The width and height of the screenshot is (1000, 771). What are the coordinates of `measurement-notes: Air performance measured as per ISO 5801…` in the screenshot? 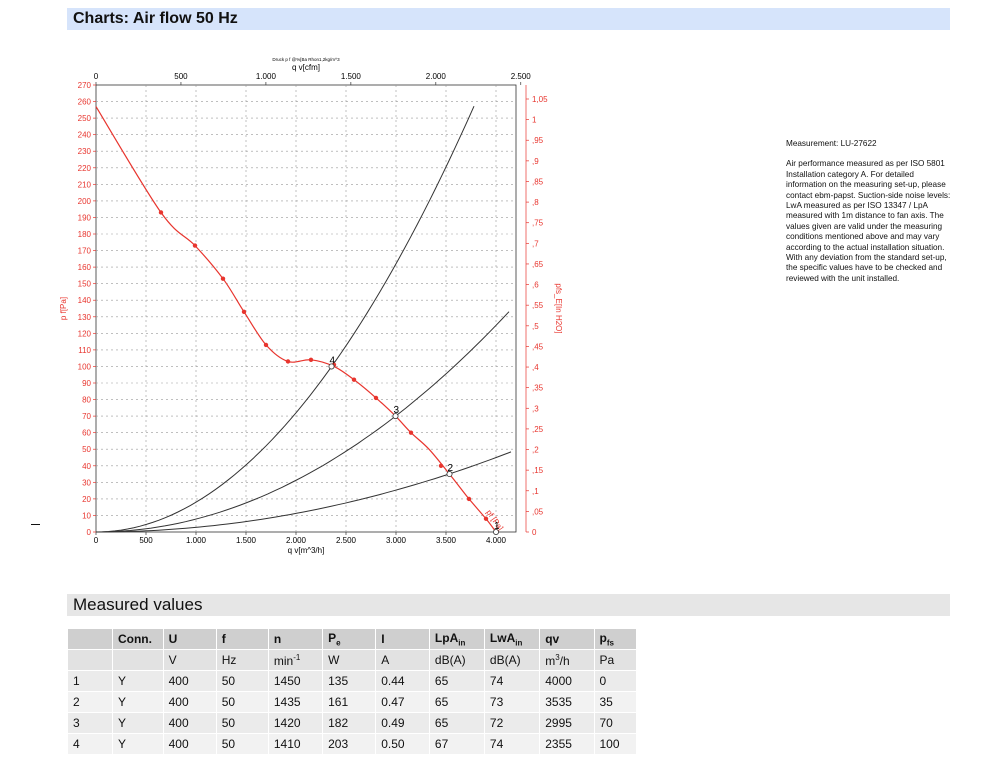 It's located at (868, 221).